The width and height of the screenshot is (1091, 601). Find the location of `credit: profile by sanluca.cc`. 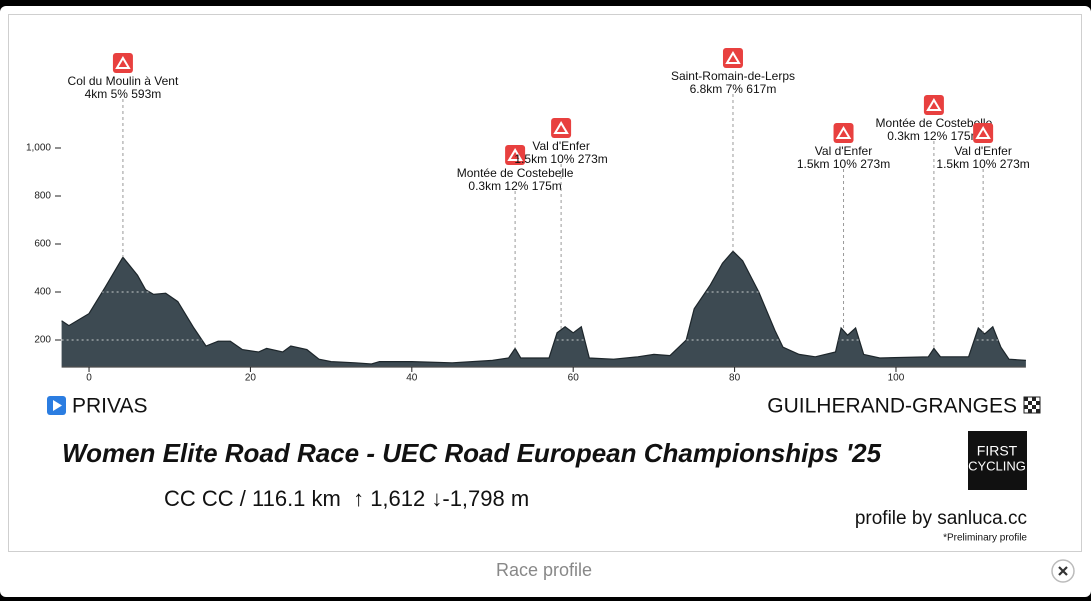

credit: profile by sanluca.cc is located at coordinates (941, 518).